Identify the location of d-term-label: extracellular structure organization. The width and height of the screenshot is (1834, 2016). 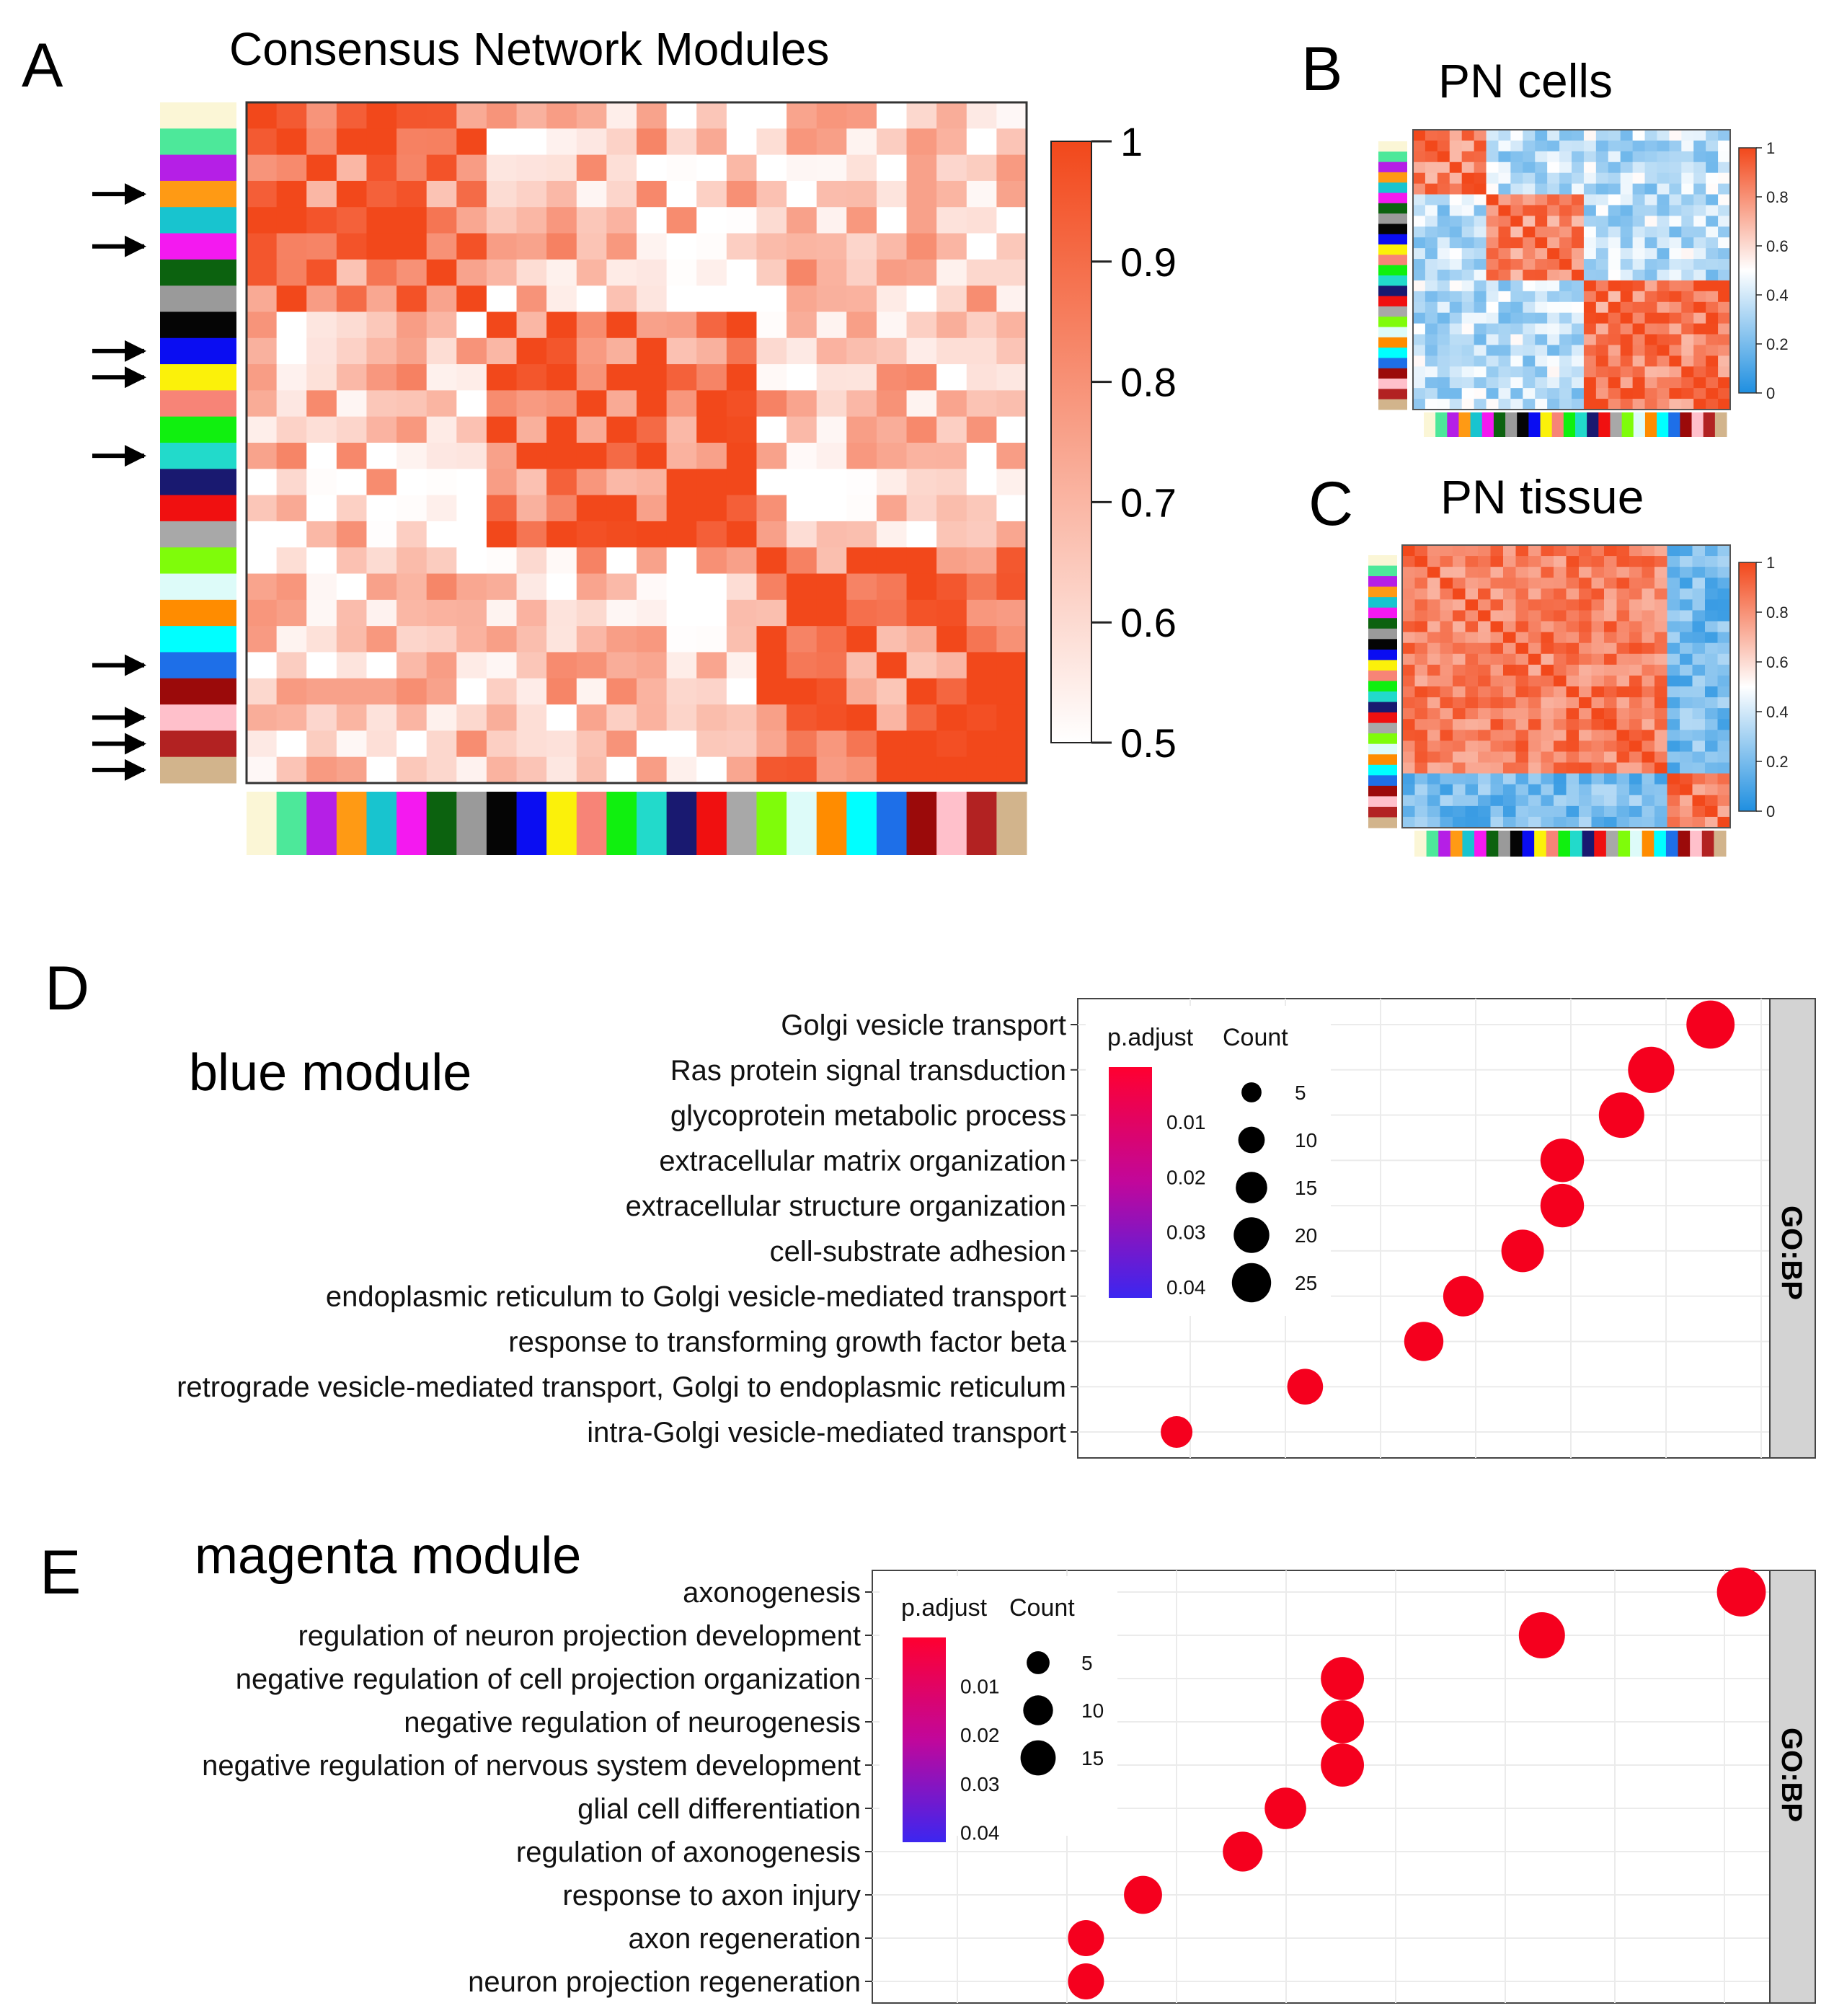
(846, 1206).